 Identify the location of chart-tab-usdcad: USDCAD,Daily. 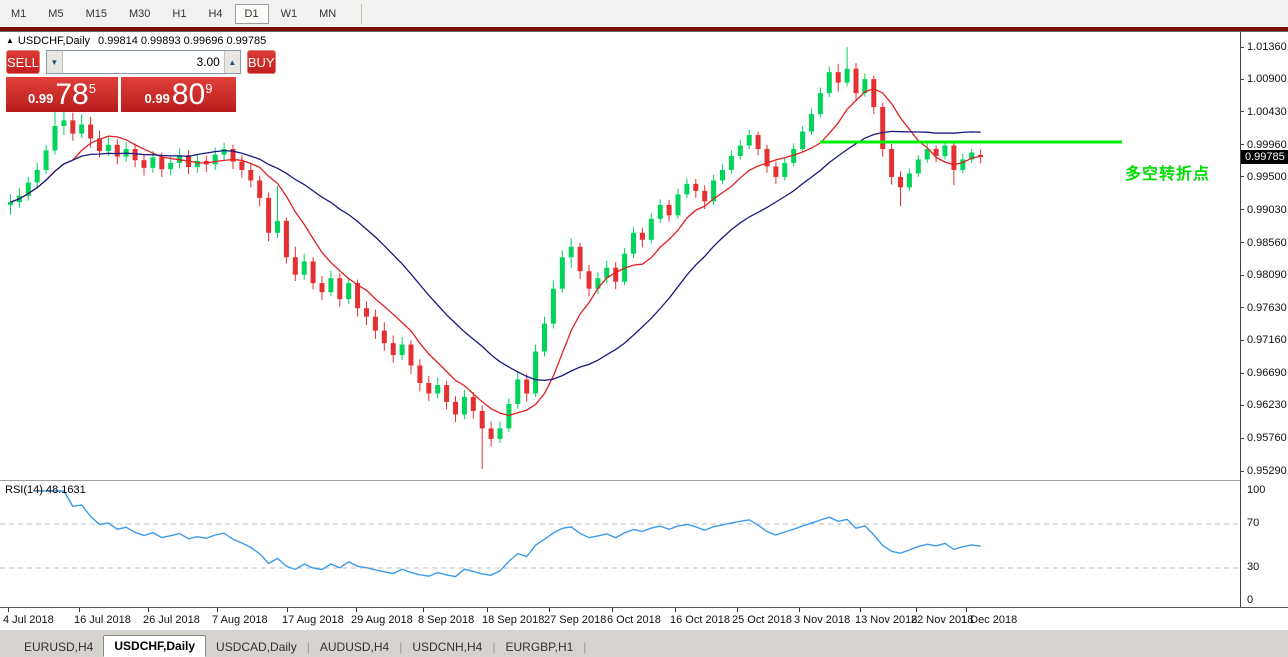
(256, 647).